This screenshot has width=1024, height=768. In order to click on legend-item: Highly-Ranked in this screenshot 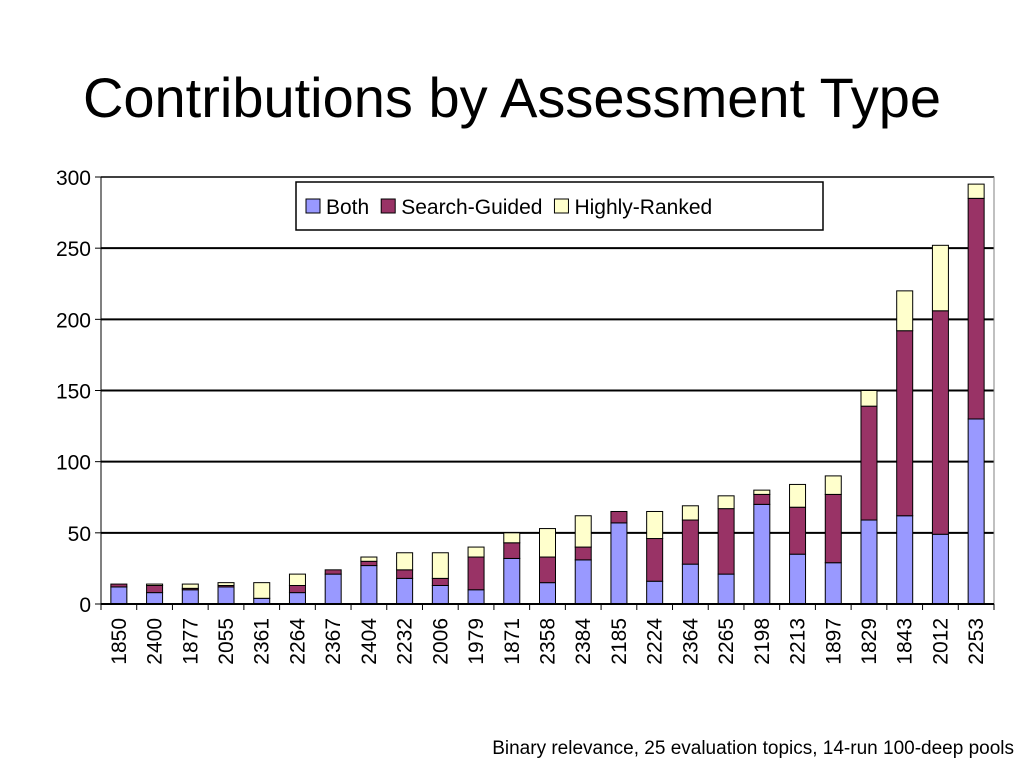, I will do `click(632, 207)`.